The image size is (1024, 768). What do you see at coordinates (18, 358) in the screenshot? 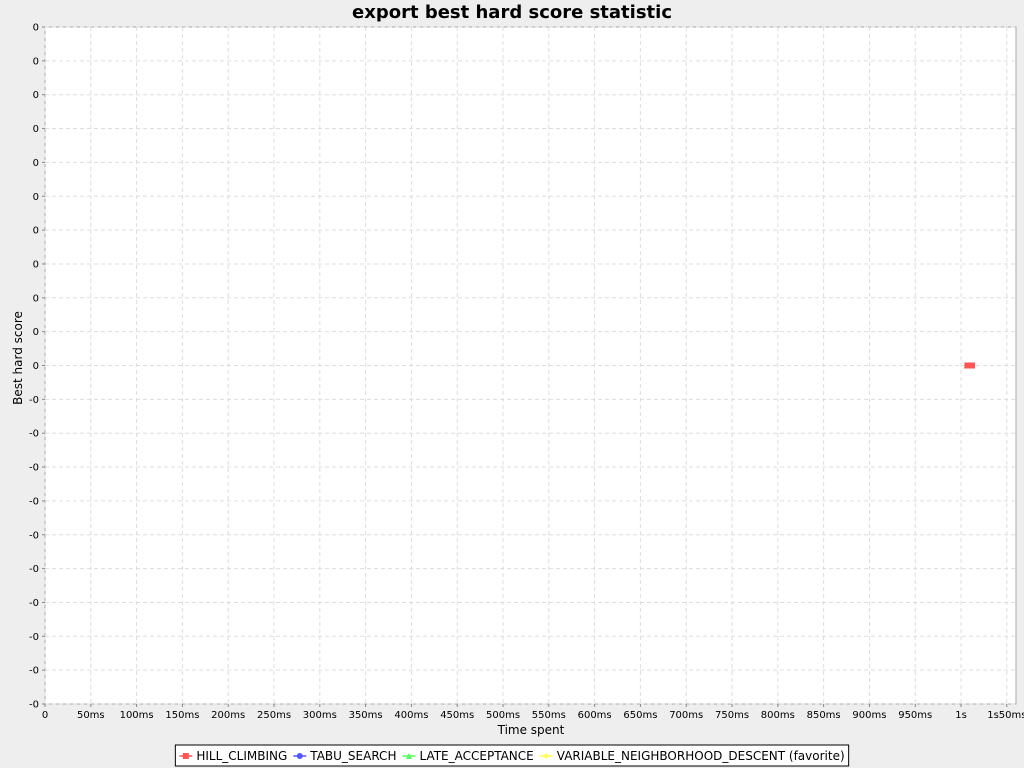
I see `y-axis-label: Best hard score` at bounding box center [18, 358].